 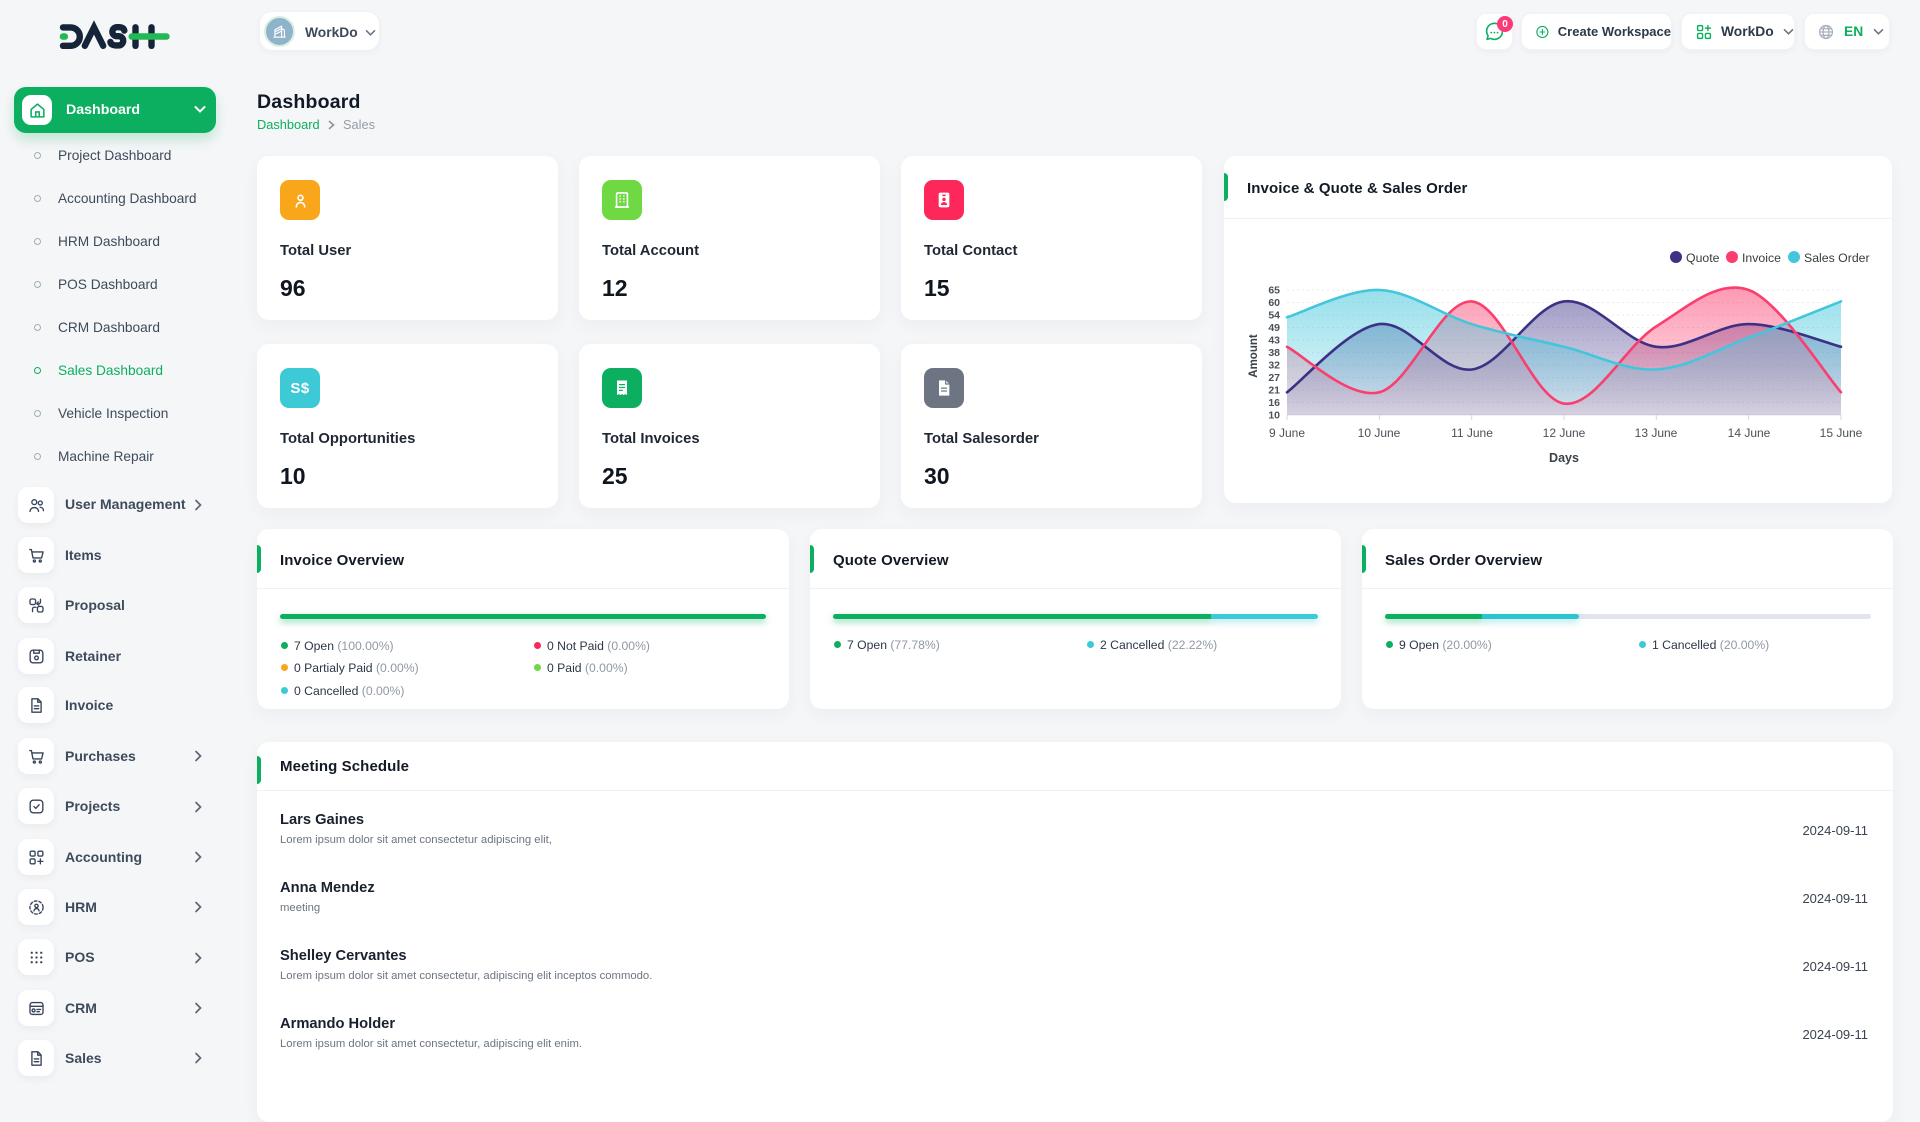 I want to click on svg-text: 43, so click(x=1274, y=341).